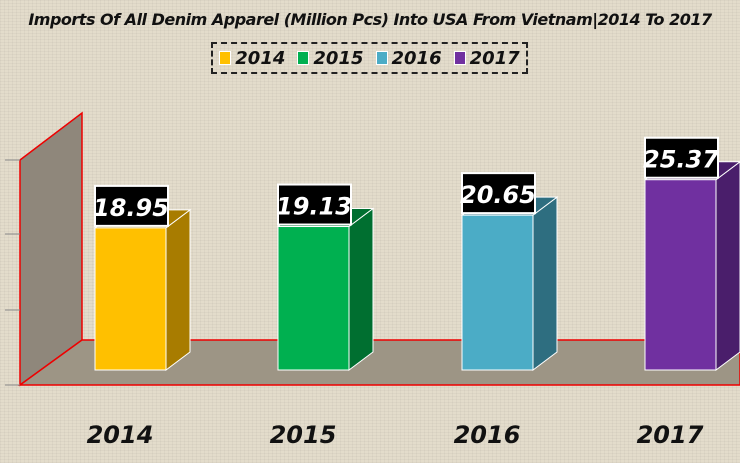  I want to click on bar-2016, so click(497, 292).